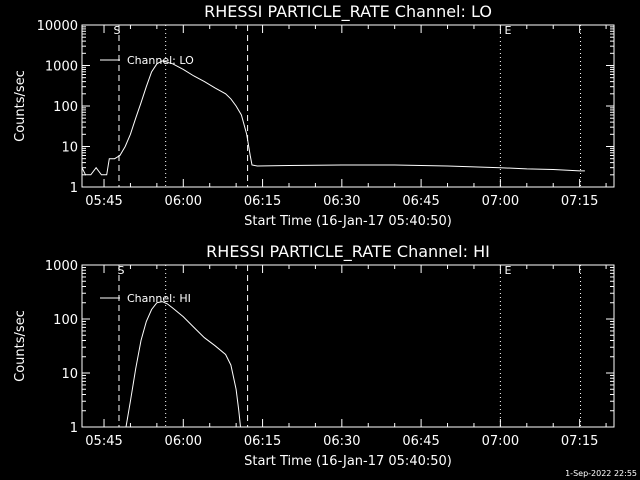  What do you see at coordinates (262, 441) in the screenshot?
I see `panel-hi-xtick-label-2: 06:15` at bounding box center [262, 441].